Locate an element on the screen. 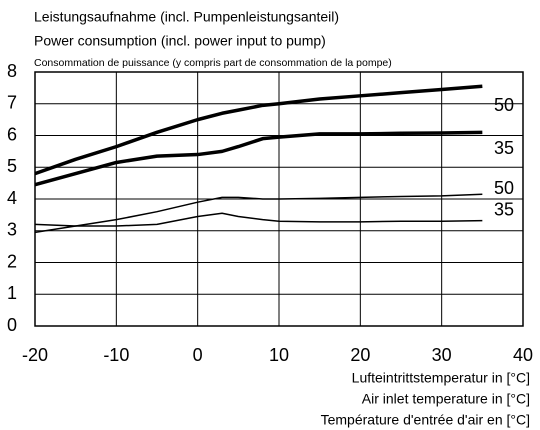  x-axis-label: Lufteintrittstemperatur in [°C] is located at coordinates (441, 378).